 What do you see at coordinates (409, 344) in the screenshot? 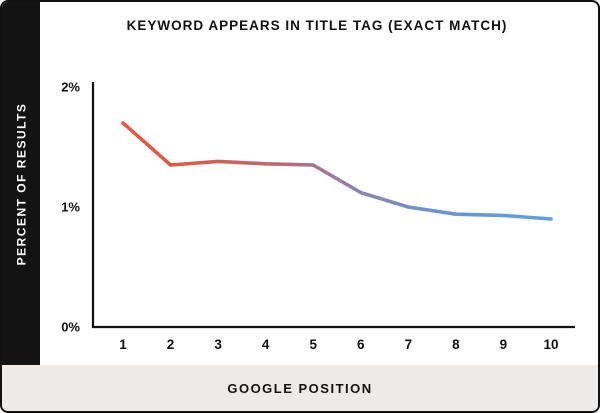
I see `x-tick-label: 7` at bounding box center [409, 344].